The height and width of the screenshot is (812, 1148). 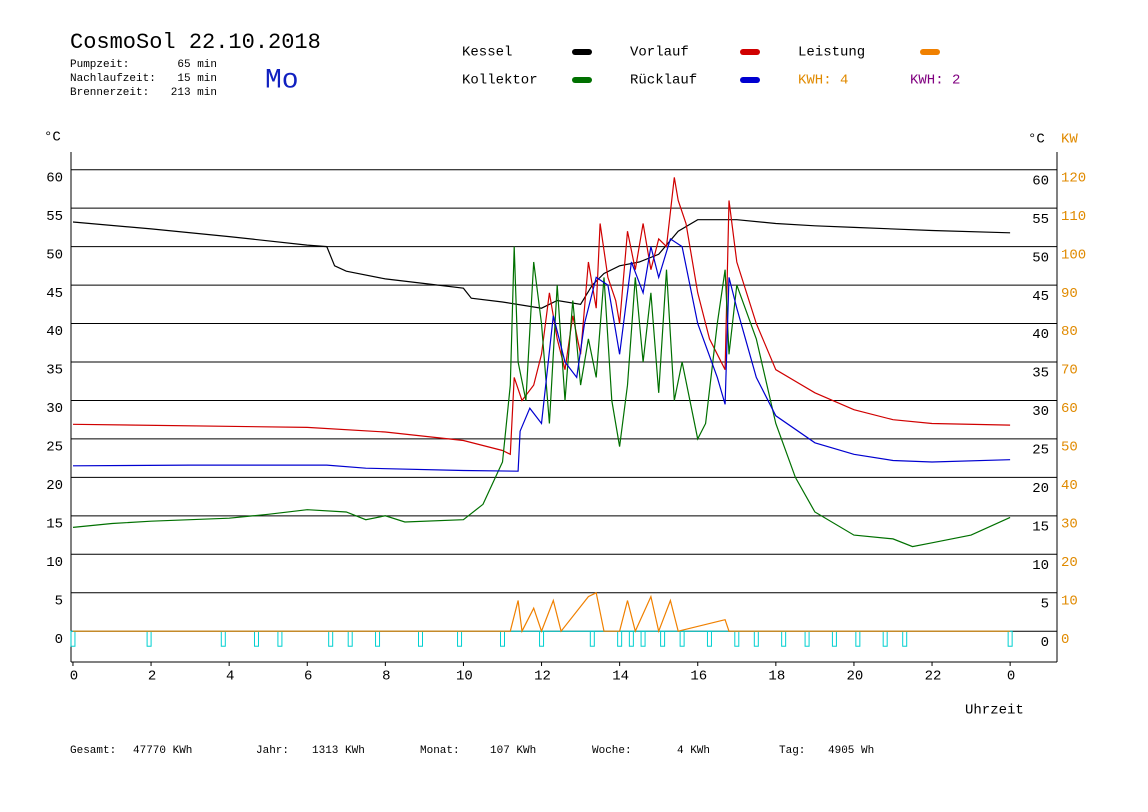 I want to click on y-right-tick-label: 60, so click(x=1040, y=181).